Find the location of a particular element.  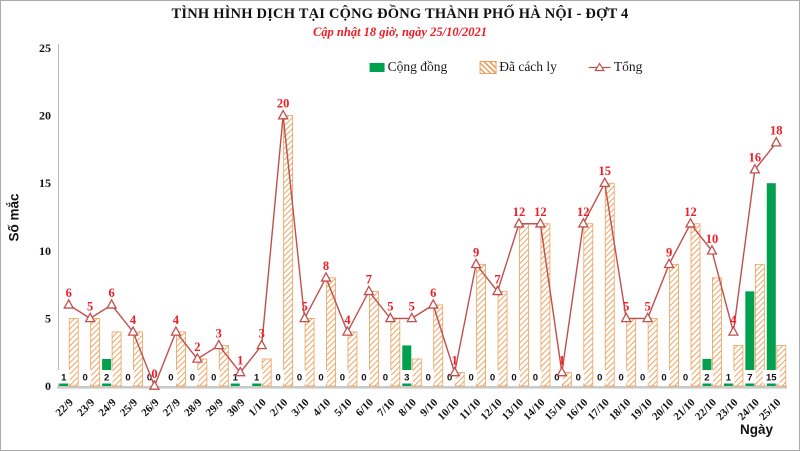

x-tick-label: 22/9 is located at coordinates (65, 407).